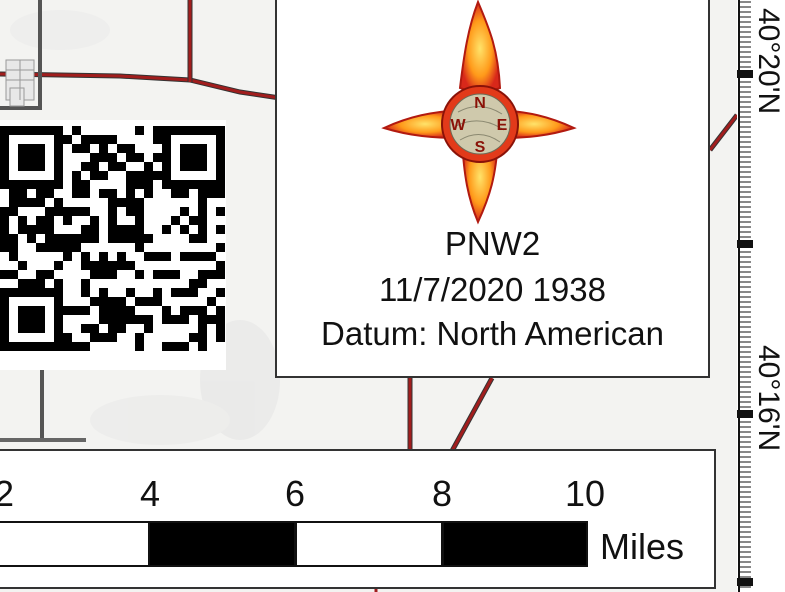 The width and height of the screenshot is (785, 592). I want to click on scale-tick-label: 6, so click(295, 493).